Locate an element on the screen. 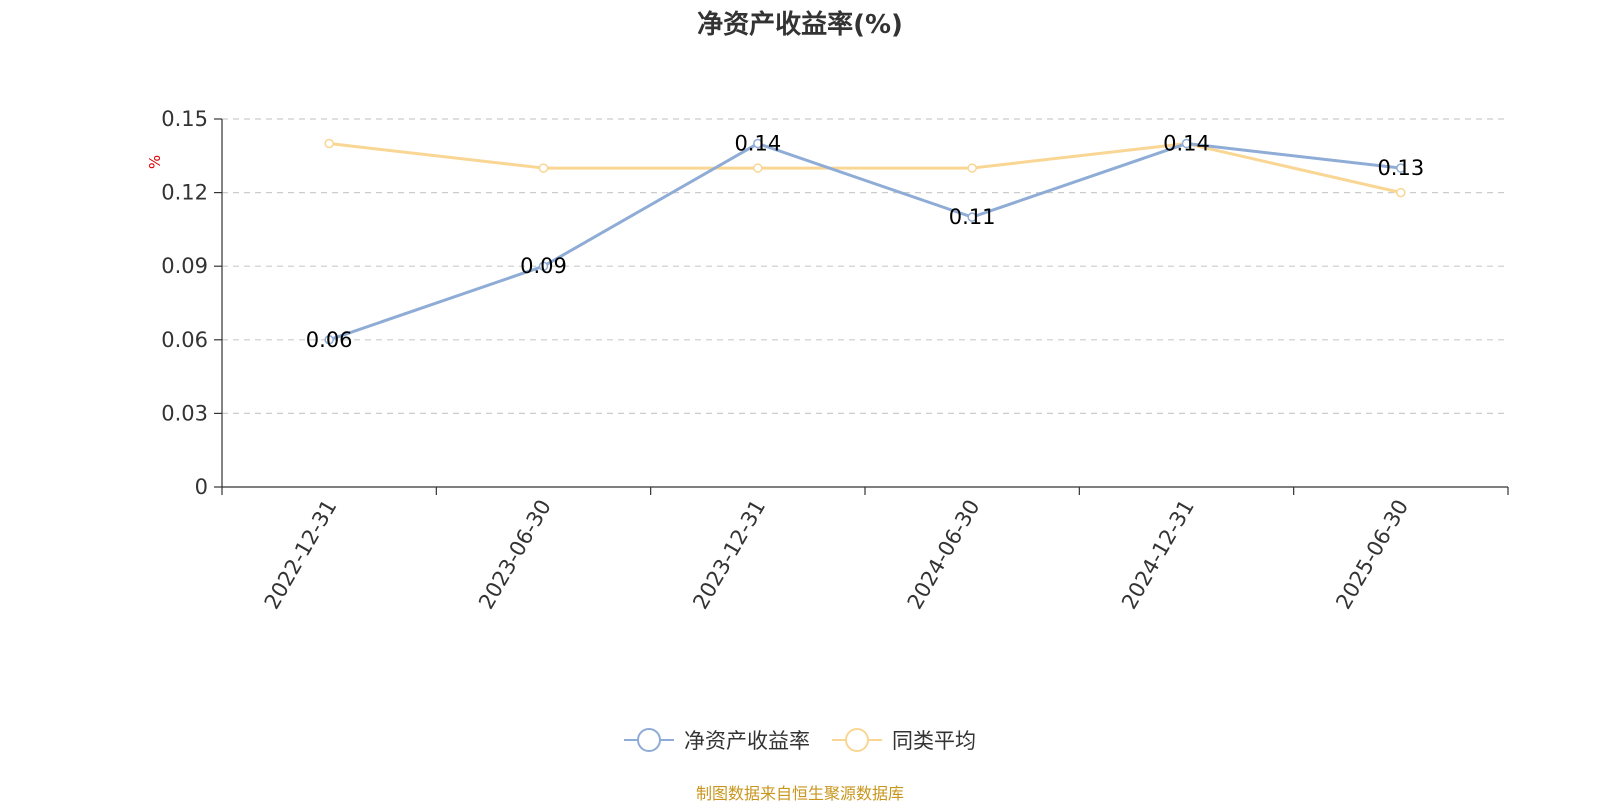  data-label: 0.11 is located at coordinates (972, 217).